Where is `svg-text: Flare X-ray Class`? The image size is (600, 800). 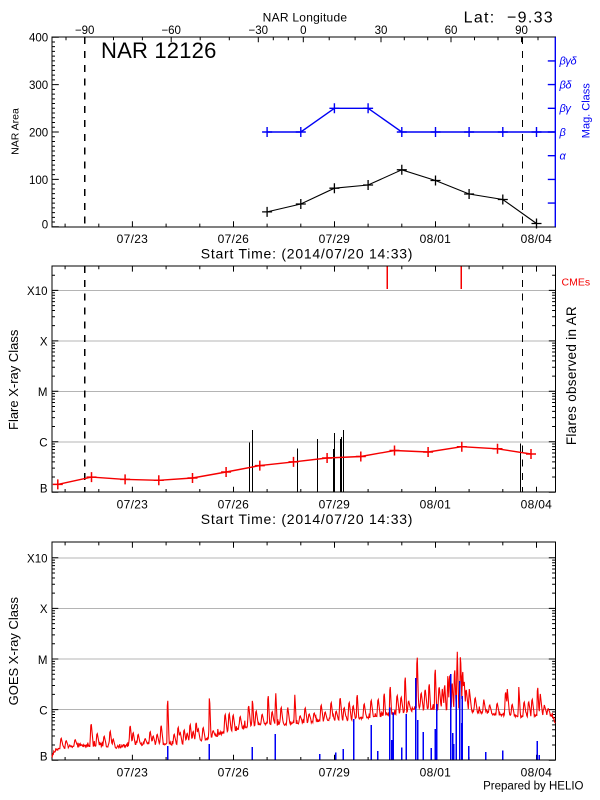 svg-text: Flare X-ray Class is located at coordinates (13, 379).